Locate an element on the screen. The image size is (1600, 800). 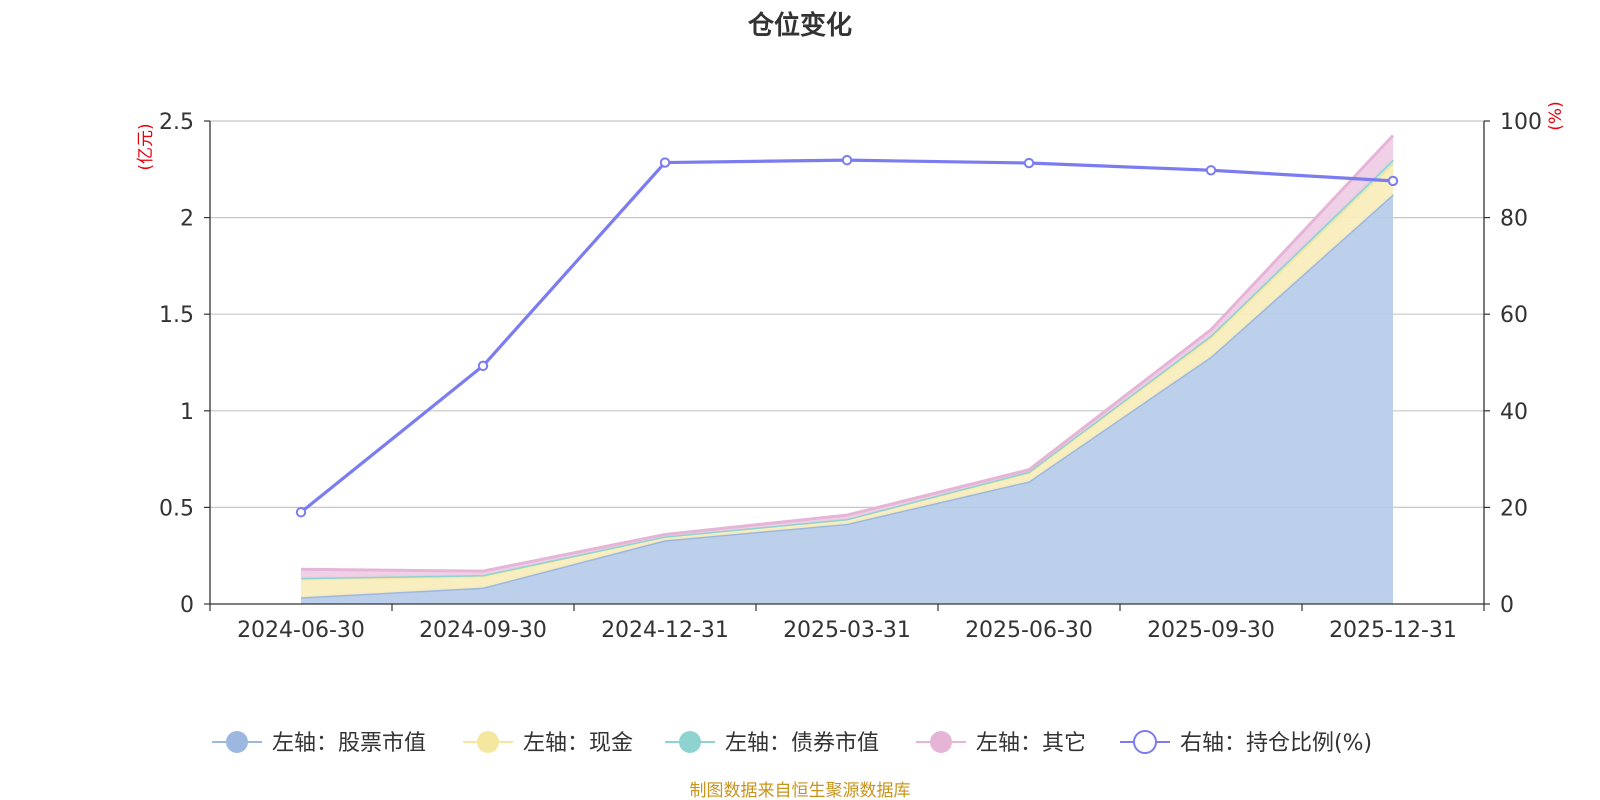
x-axis-tick-label: 2025-03-31 is located at coordinates (847, 630).